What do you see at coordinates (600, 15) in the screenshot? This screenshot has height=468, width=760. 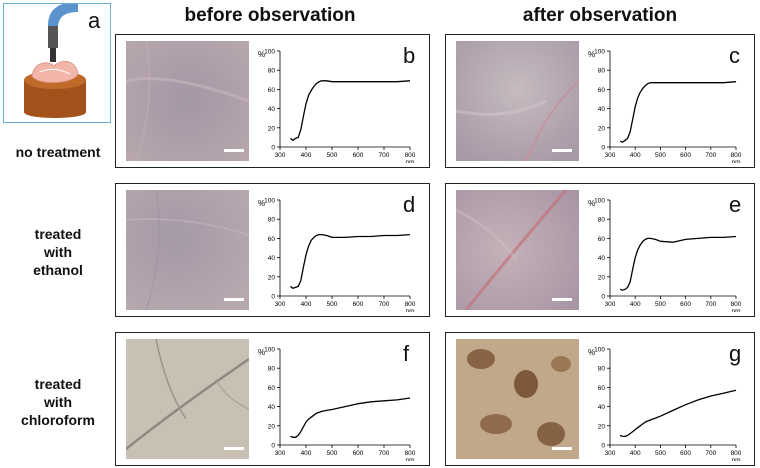 I see `column-title-after: after observation` at bounding box center [600, 15].